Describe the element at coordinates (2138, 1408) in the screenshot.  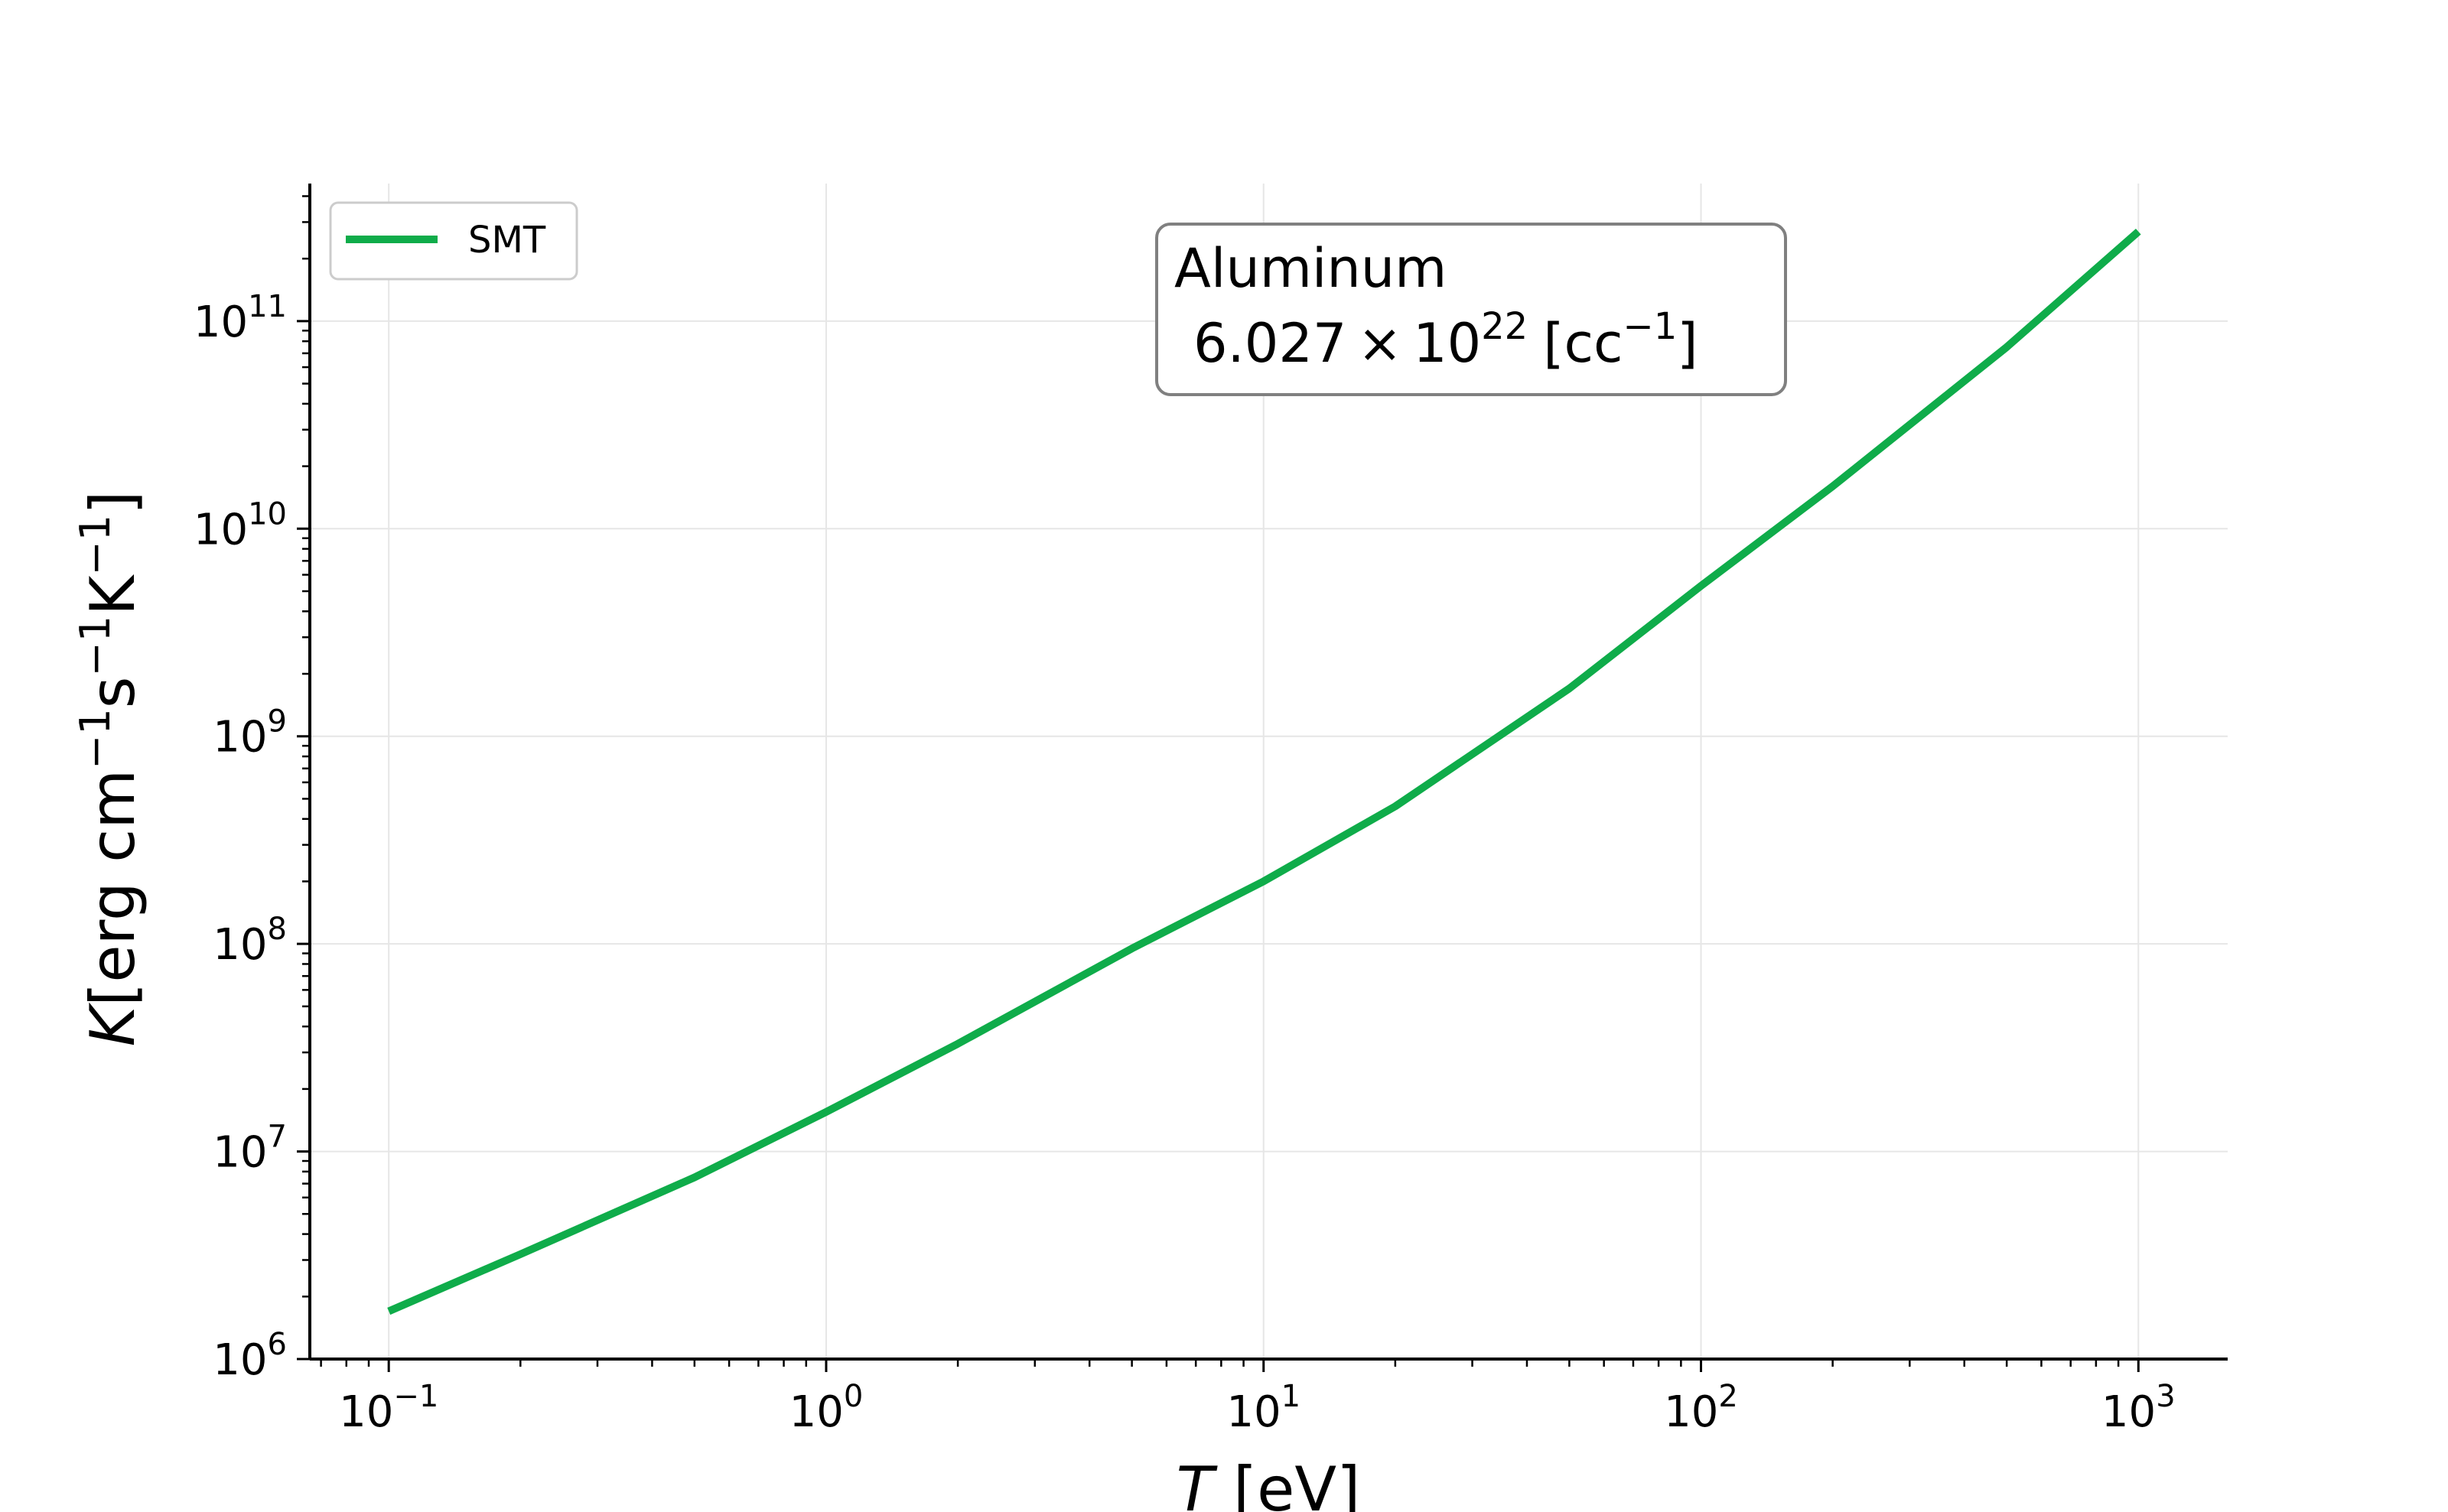
I see `x-tick-label: 10³` at that location.